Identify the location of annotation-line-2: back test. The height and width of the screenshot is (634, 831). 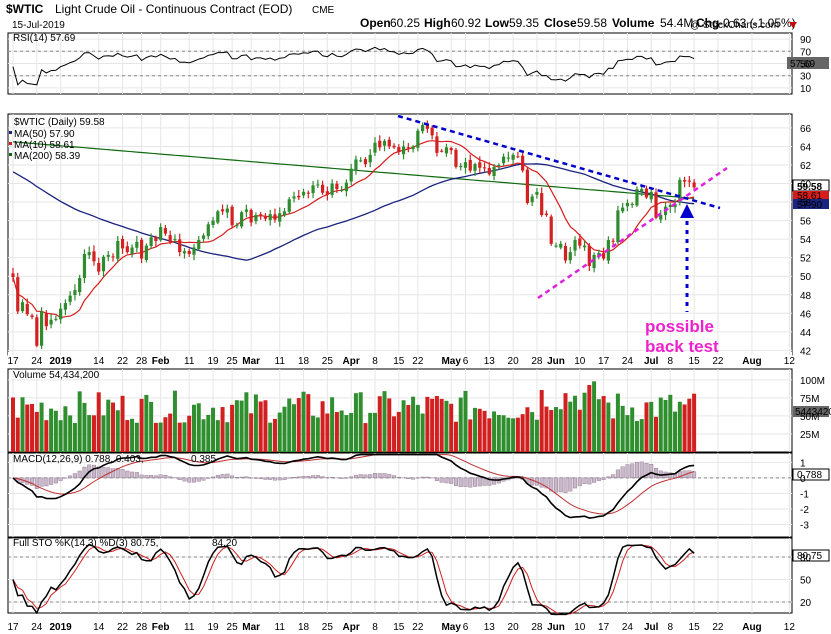
(682, 346).